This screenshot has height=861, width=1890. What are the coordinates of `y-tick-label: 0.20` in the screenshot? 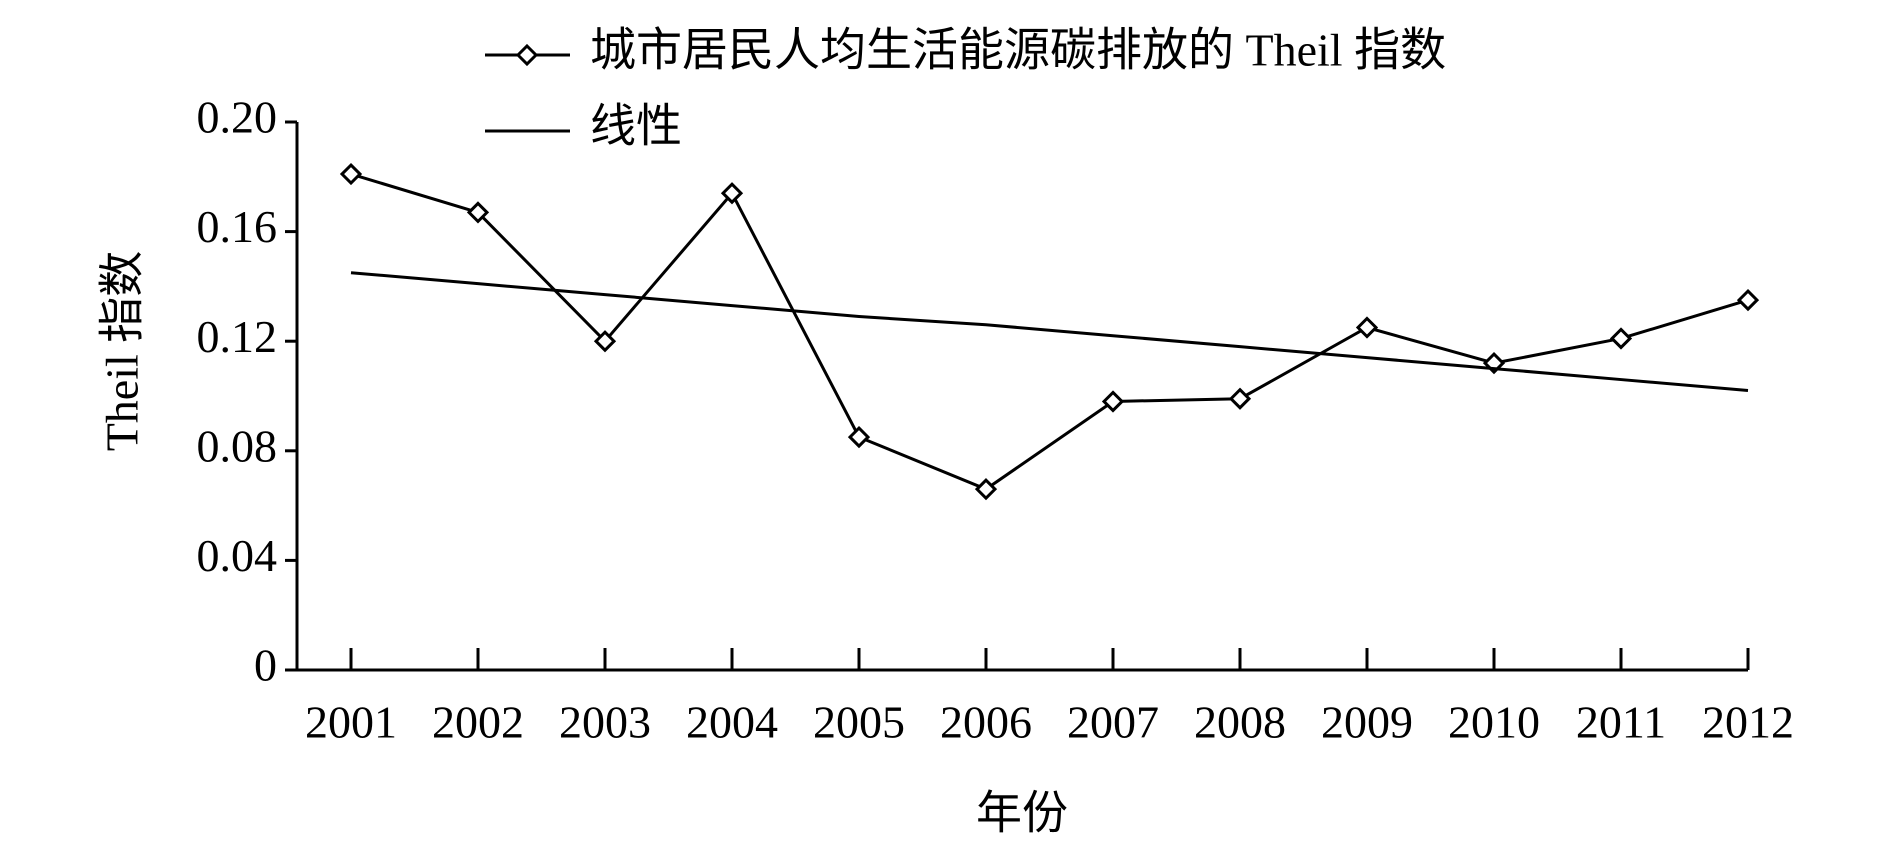 It's located at (237, 117).